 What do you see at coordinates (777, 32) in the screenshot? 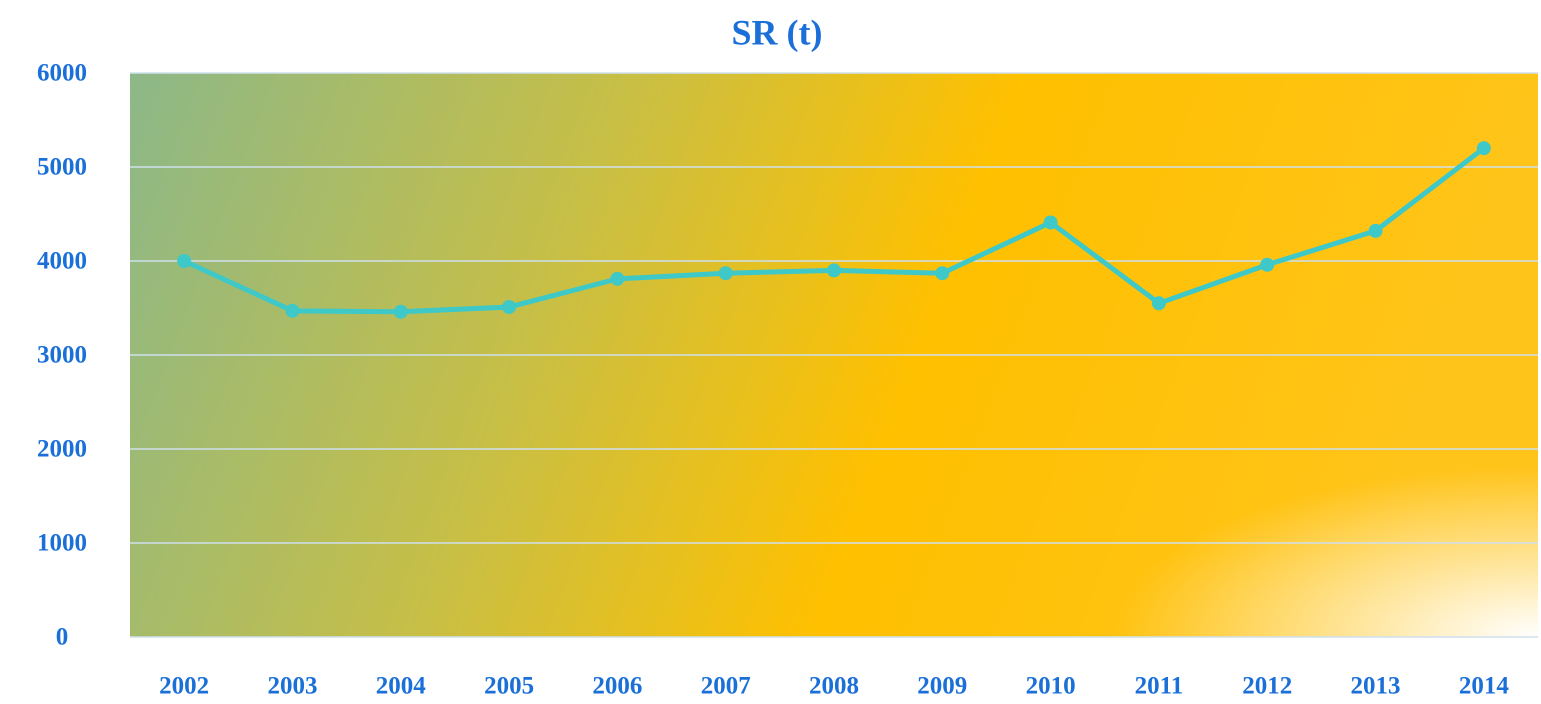
I see `chart-title: SR (t)` at bounding box center [777, 32].